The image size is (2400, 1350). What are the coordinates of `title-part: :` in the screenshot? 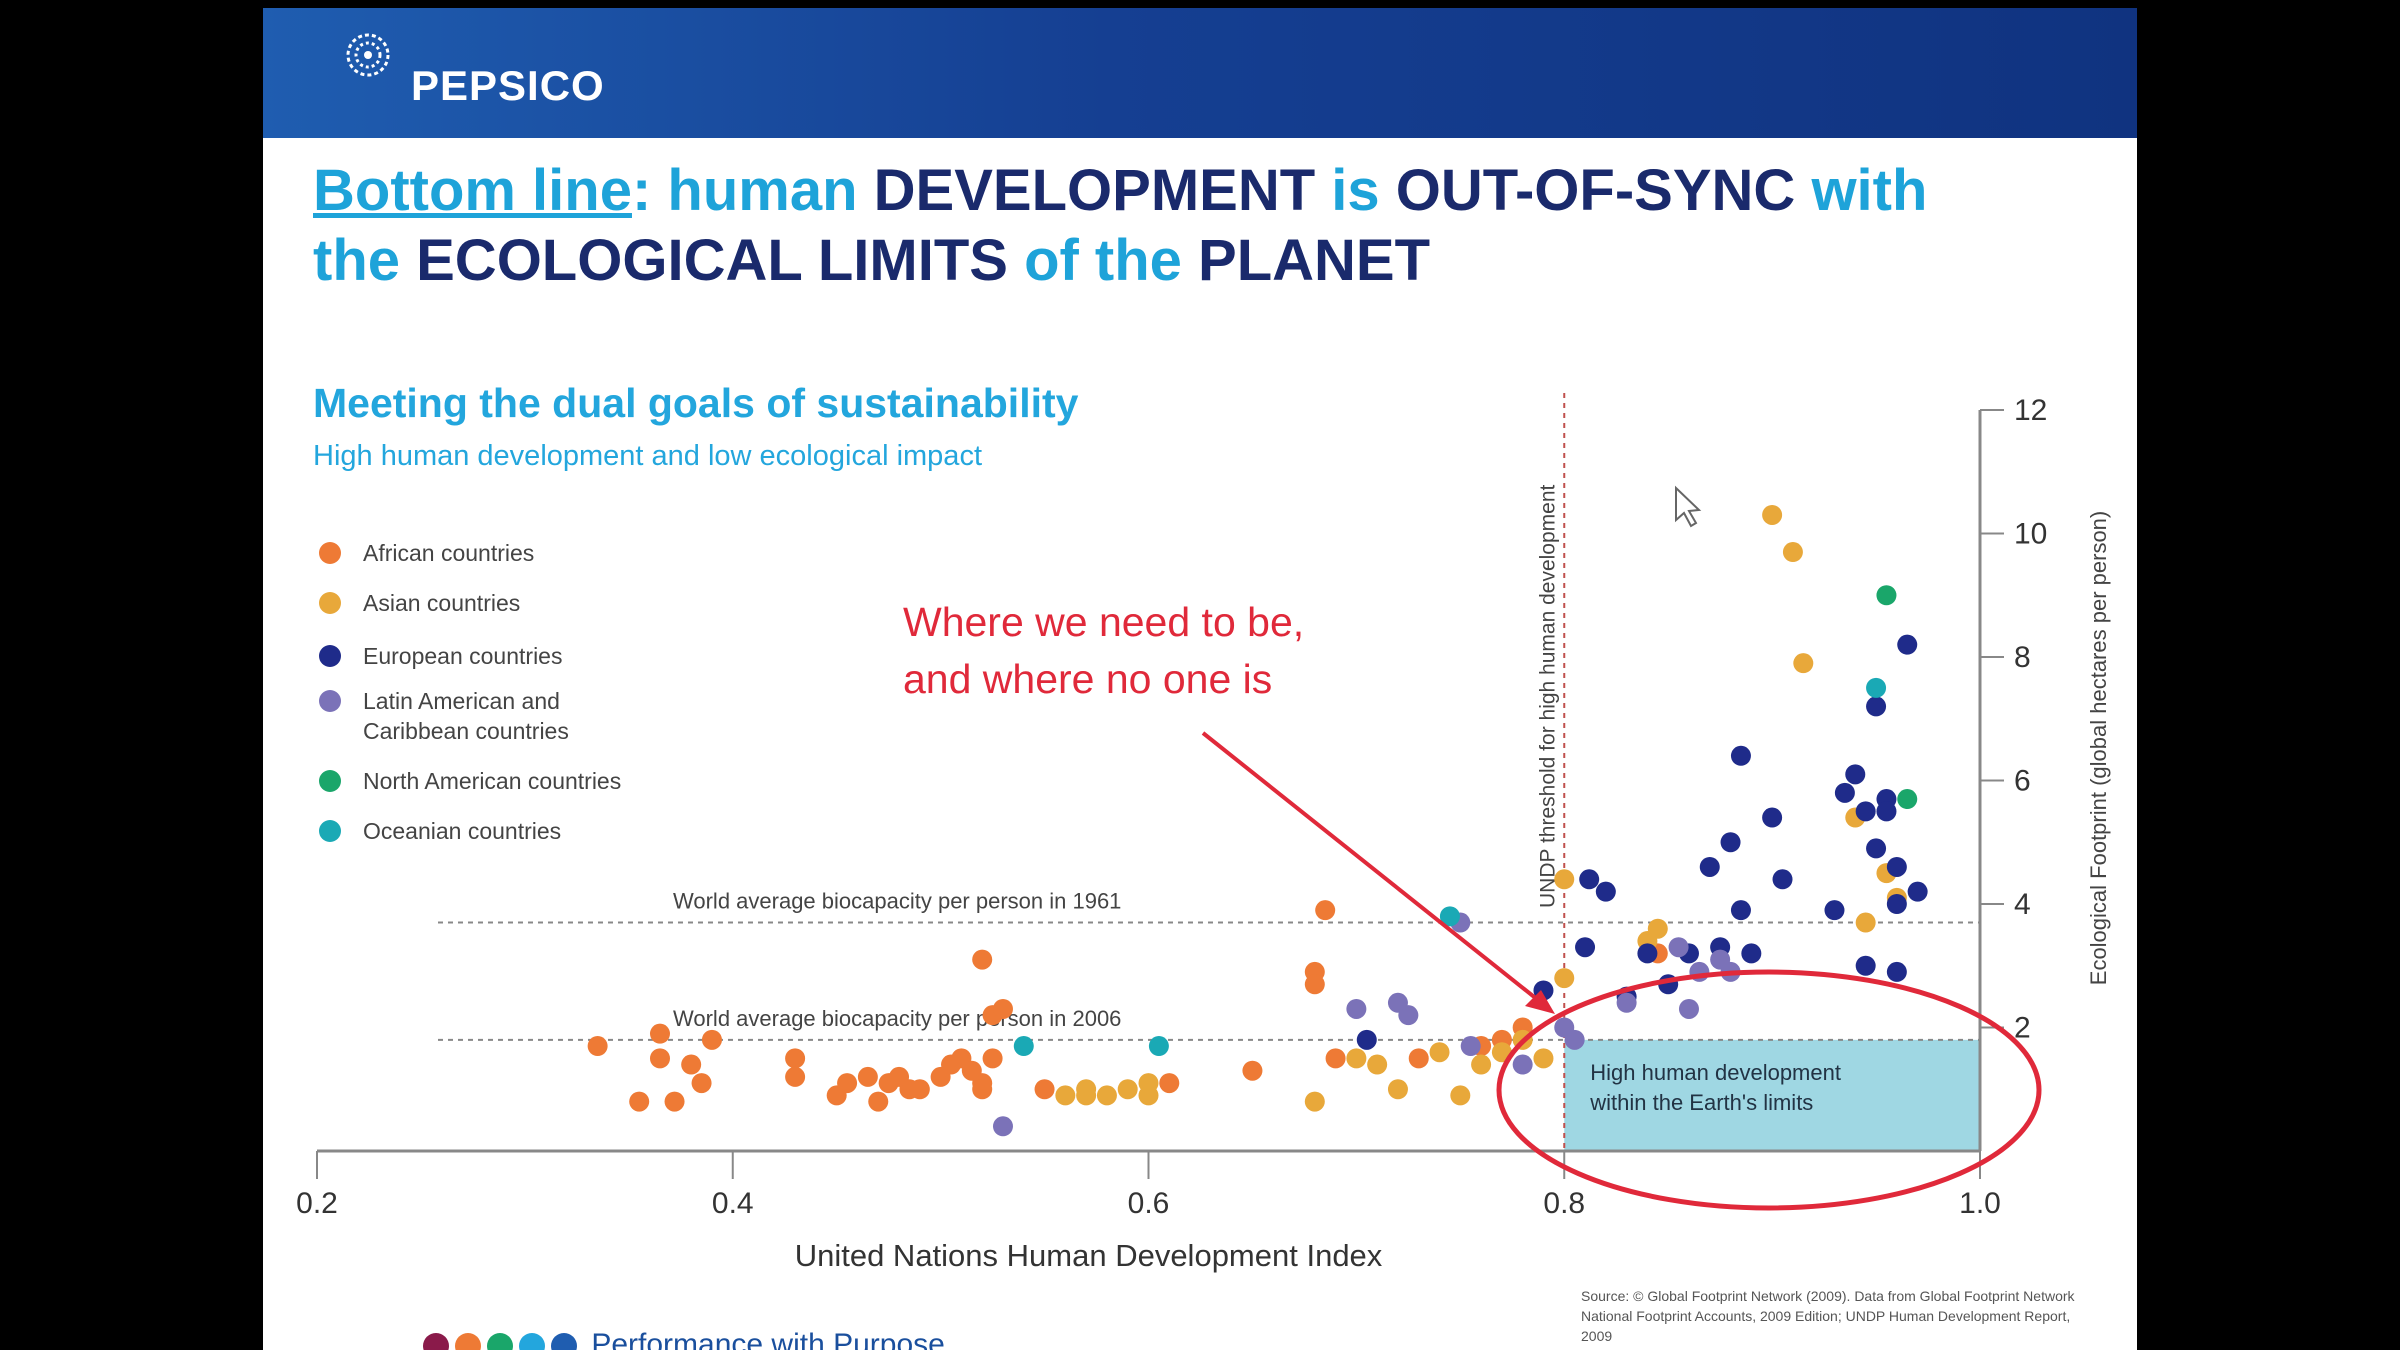 It's located at (649, 190).